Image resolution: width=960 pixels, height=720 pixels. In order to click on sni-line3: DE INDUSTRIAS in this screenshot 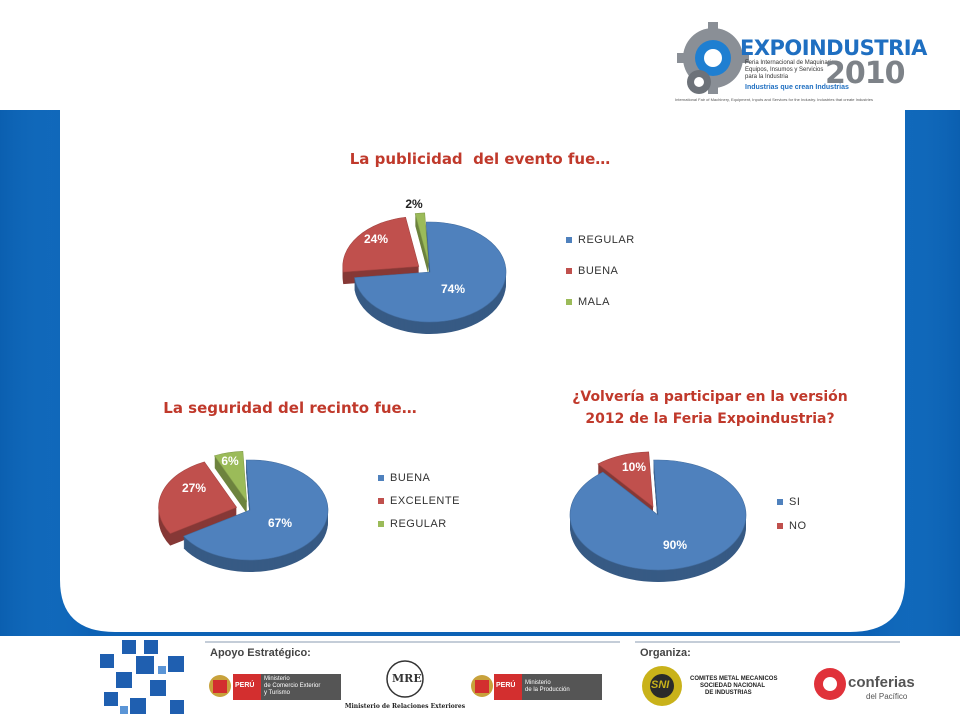, I will do `click(728, 693)`.